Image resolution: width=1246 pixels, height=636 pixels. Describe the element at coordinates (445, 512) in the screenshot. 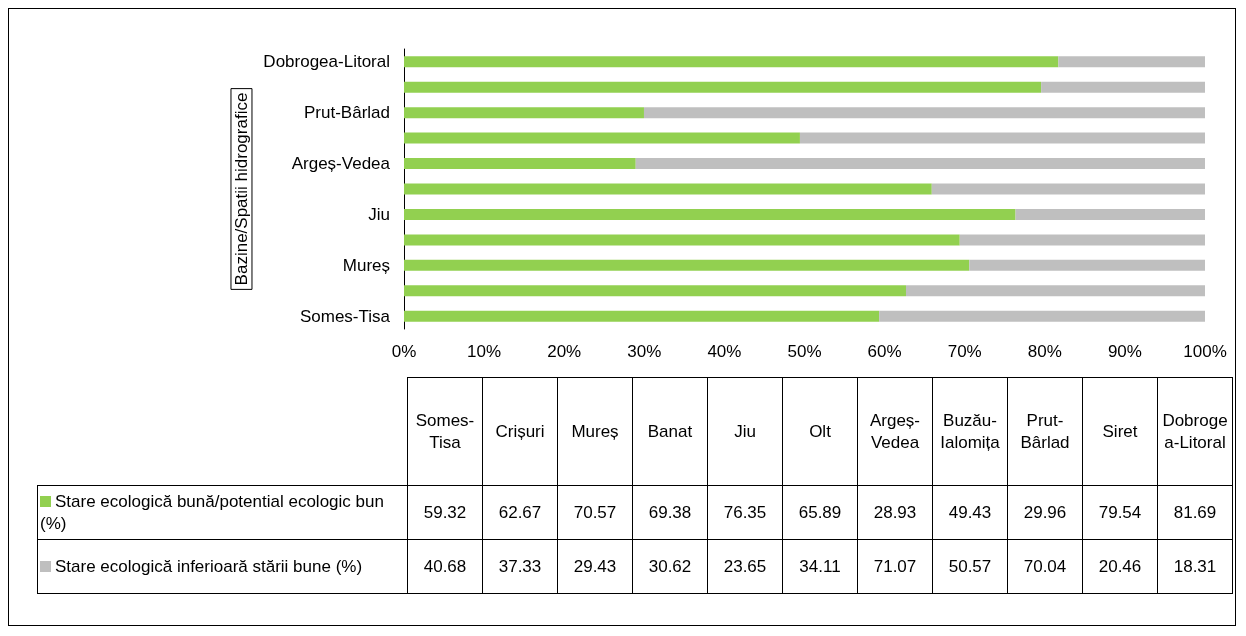

I see `data-label: 59.32` at that location.